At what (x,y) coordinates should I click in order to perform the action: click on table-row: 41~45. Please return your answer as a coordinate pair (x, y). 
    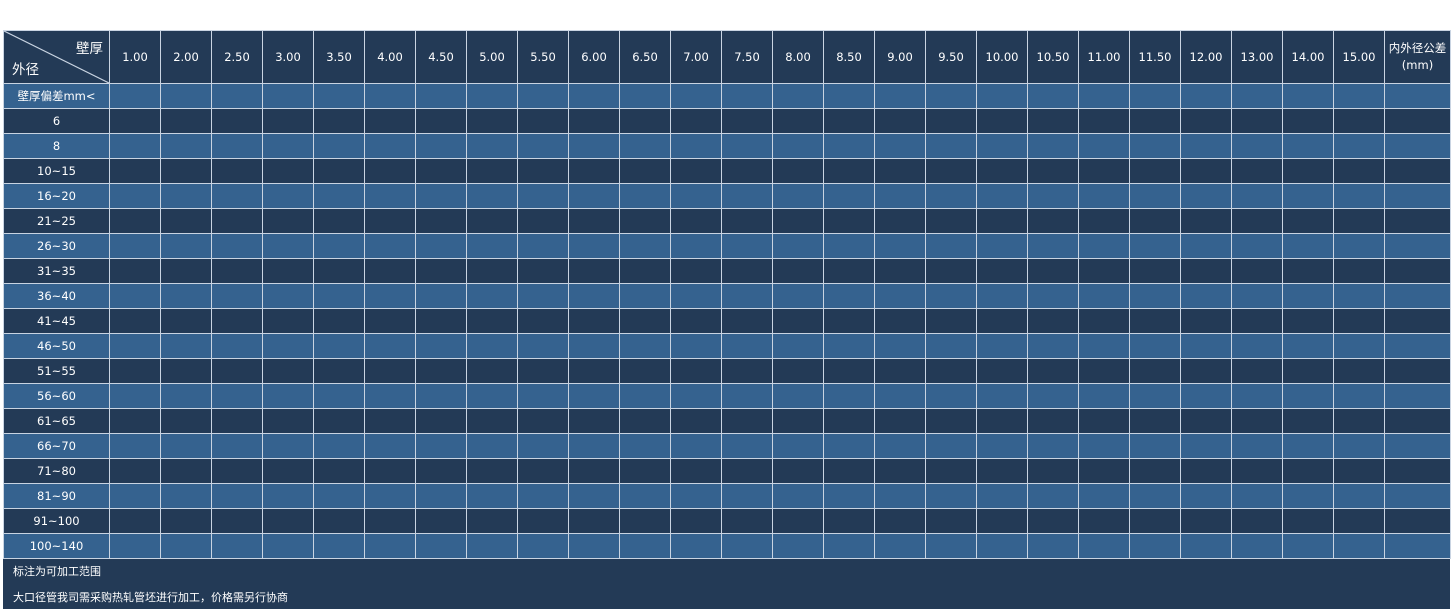
    Looking at the image, I should click on (727, 321).